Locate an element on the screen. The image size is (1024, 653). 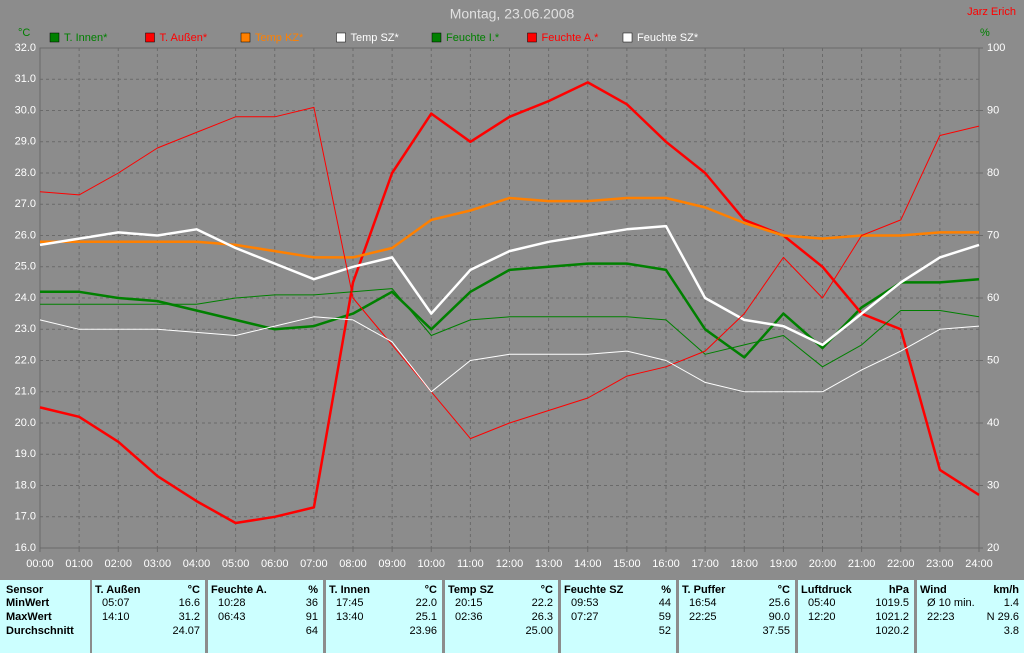
x-tick-label: 11:00 is located at coordinates (470, 564).